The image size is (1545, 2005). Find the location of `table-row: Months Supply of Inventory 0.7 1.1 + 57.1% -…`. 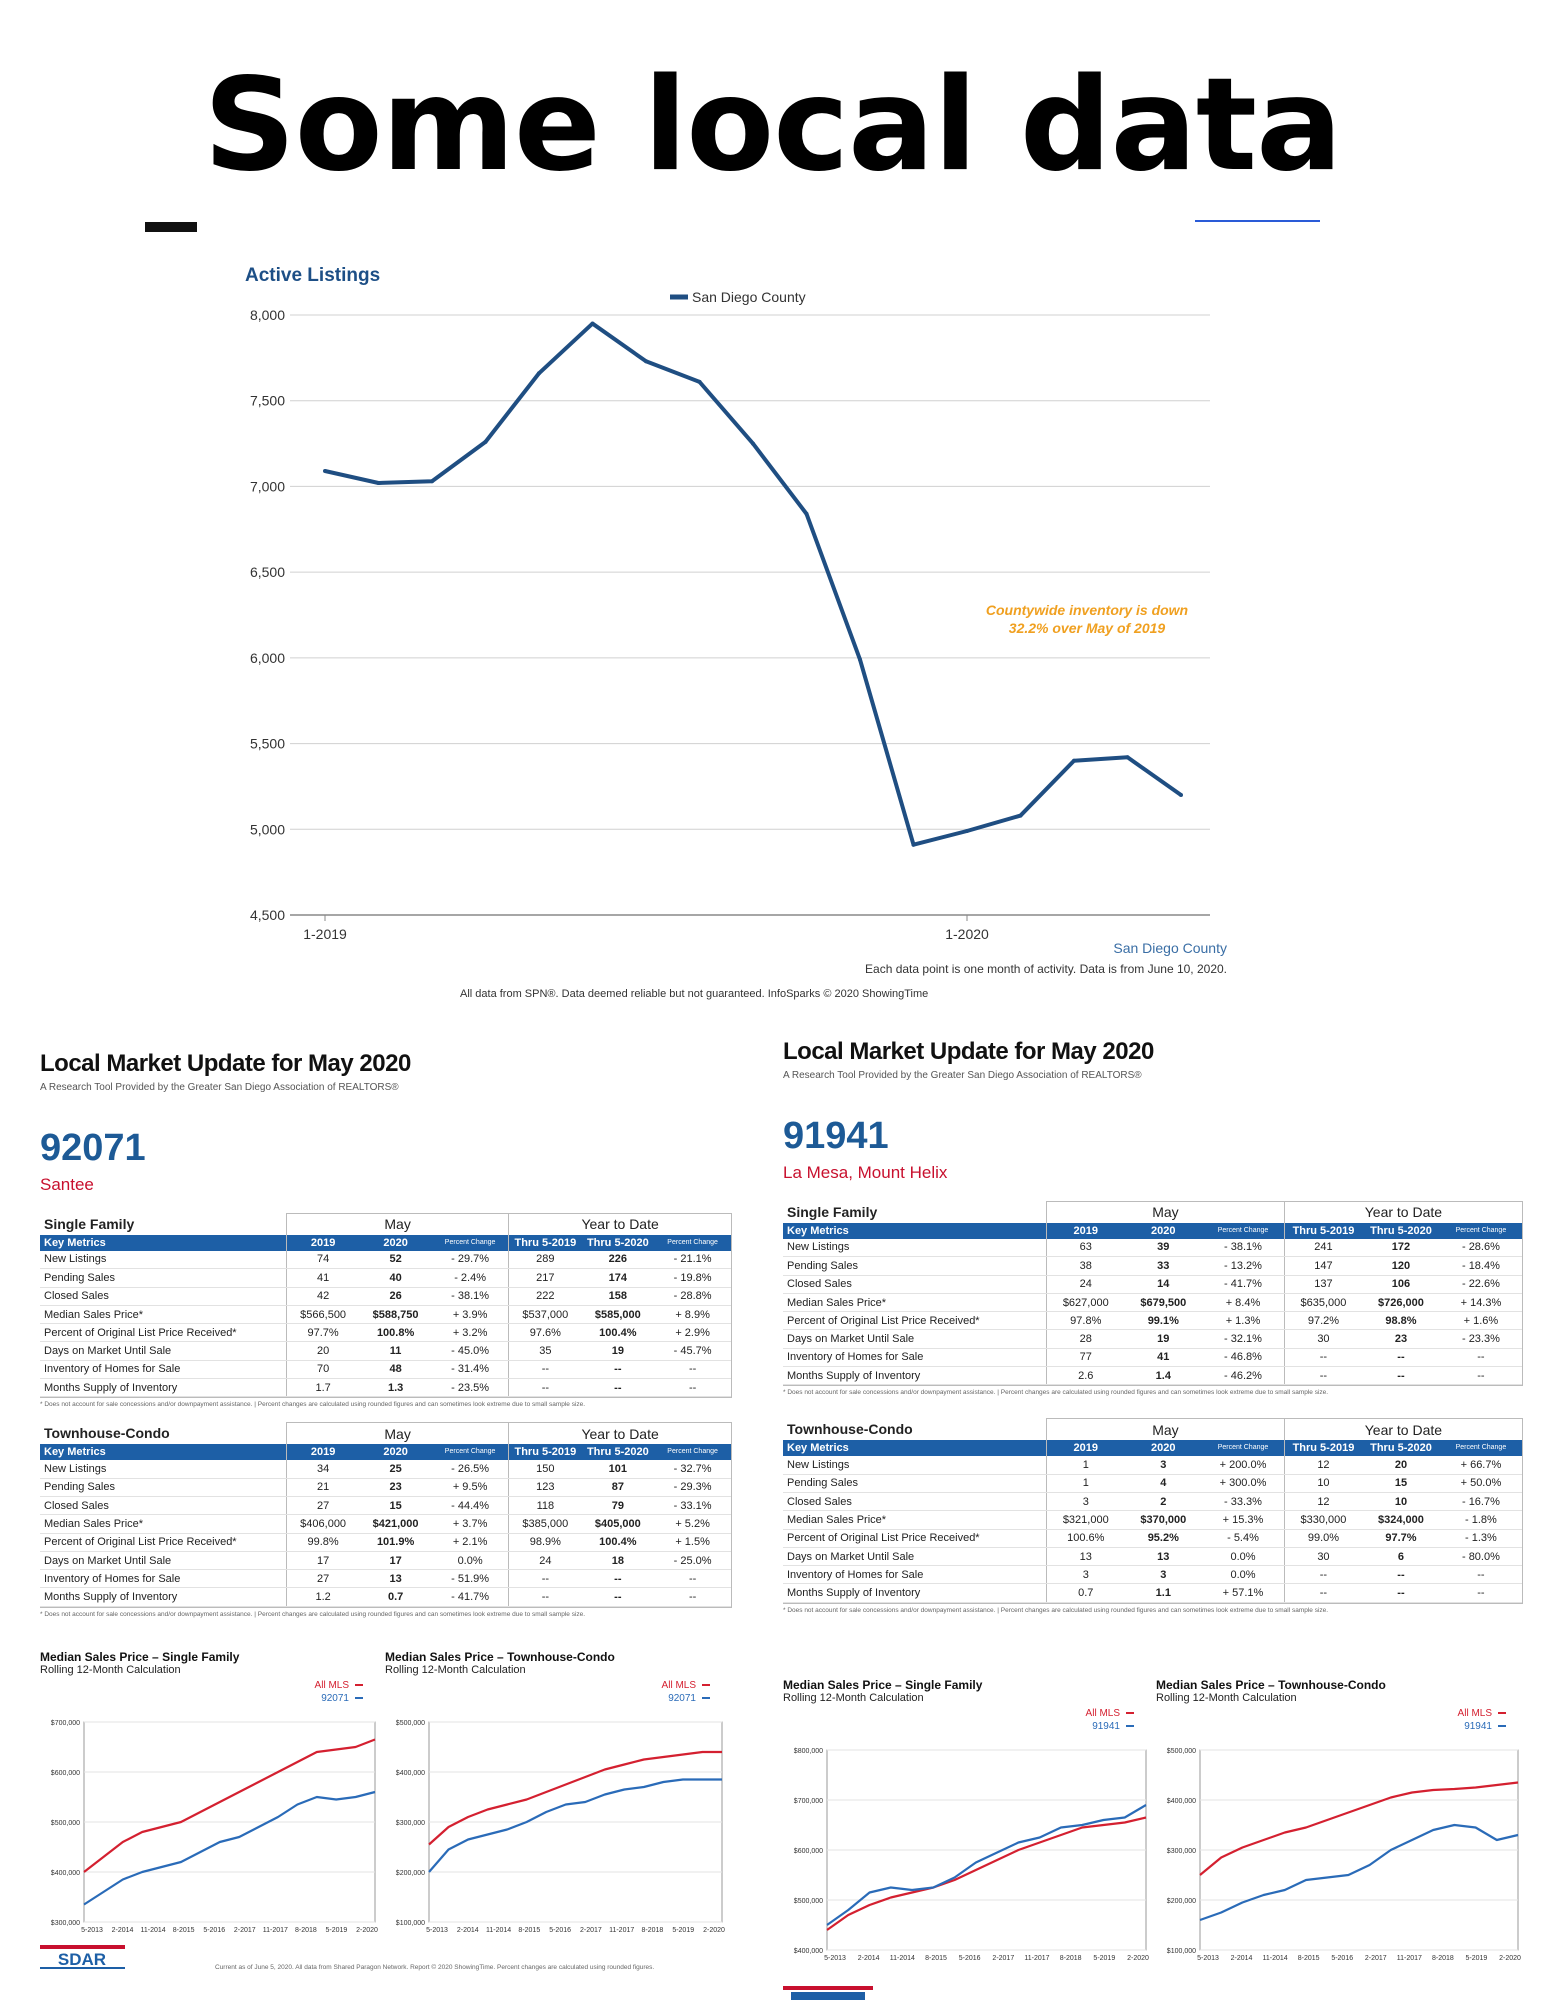

table-row: Months Supply of Inventory 0.7 1.1 + 57.1% -… is located at coordinates (1152, 1593).